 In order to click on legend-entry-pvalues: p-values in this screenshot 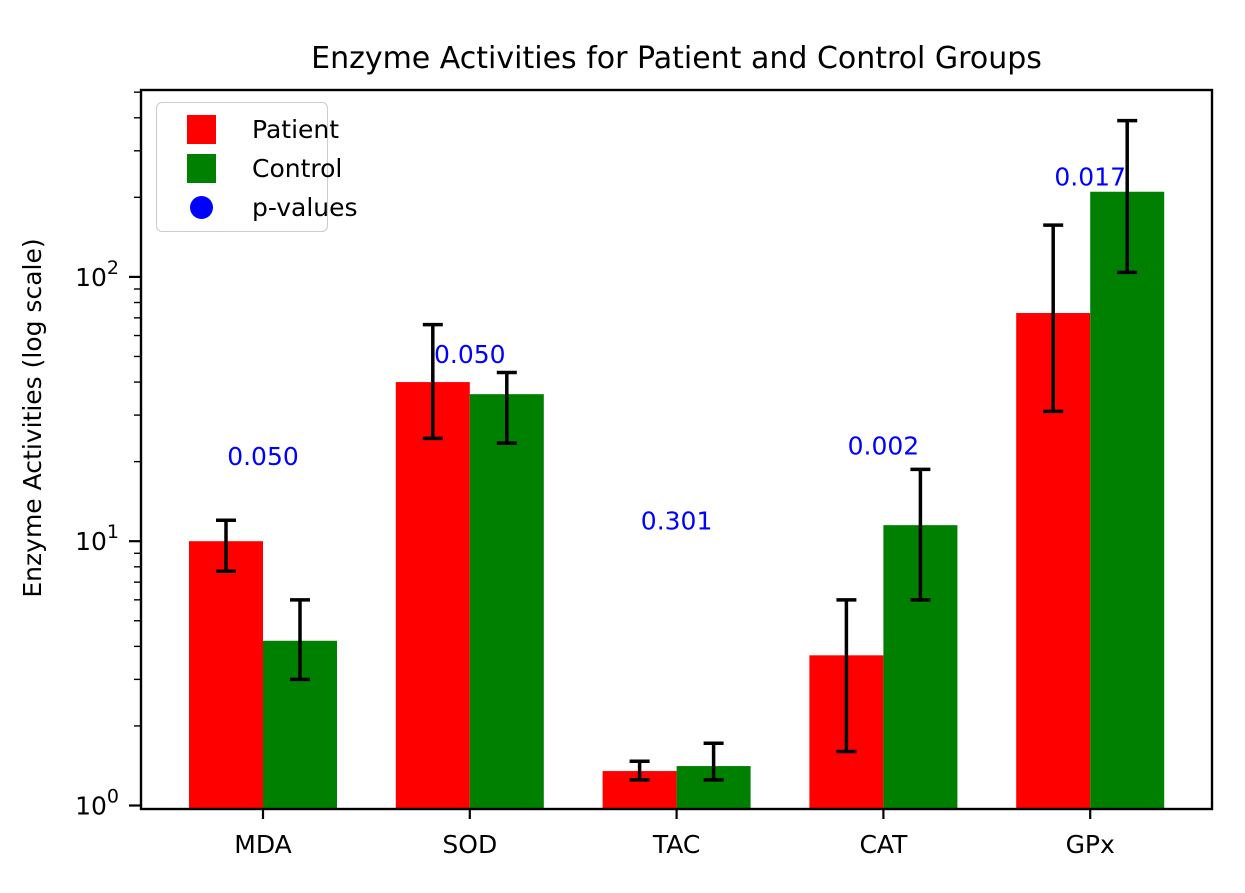, I will do `click(272, 207)`.